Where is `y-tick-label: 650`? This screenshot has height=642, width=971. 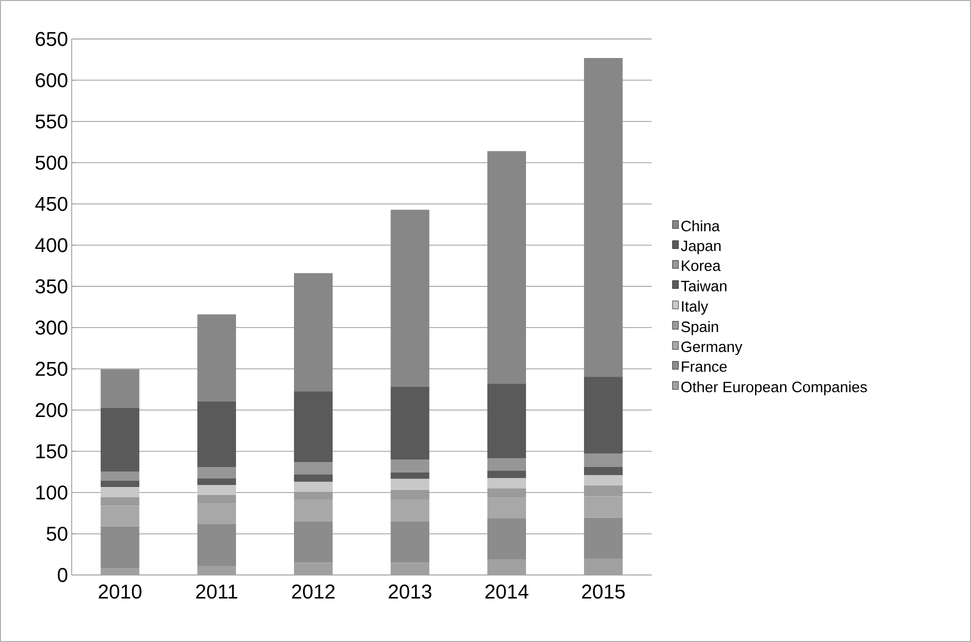
y-tick-label: 650 is located at coordinates (52, 39).